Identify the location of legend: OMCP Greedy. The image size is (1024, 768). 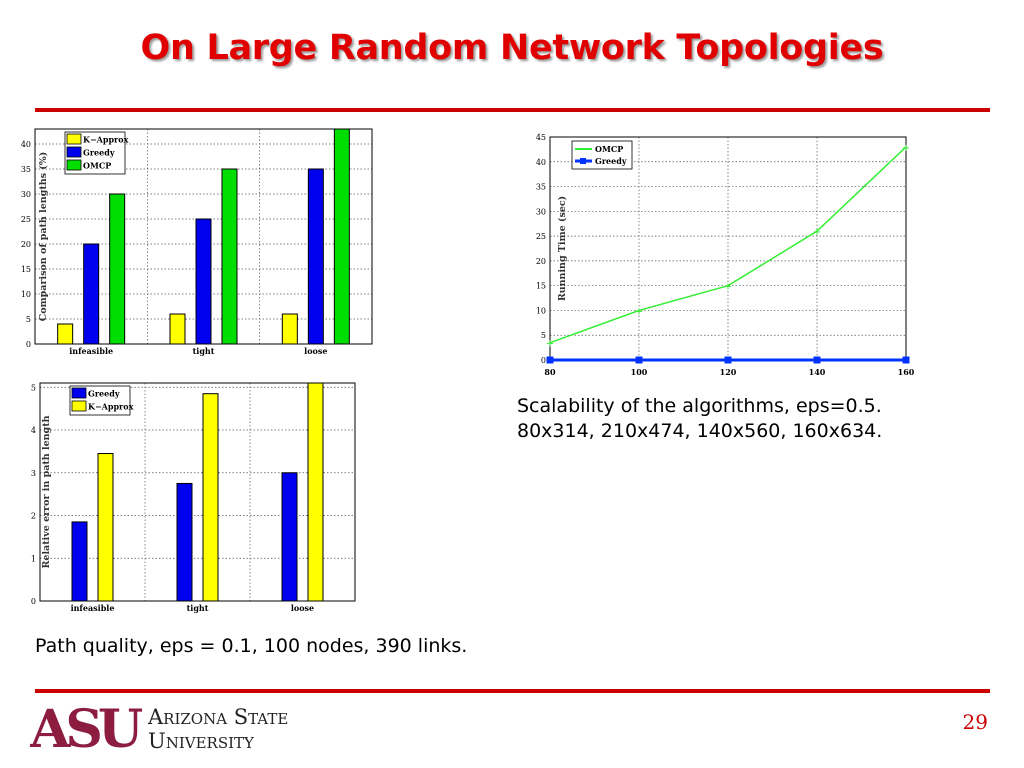
(602, 155).